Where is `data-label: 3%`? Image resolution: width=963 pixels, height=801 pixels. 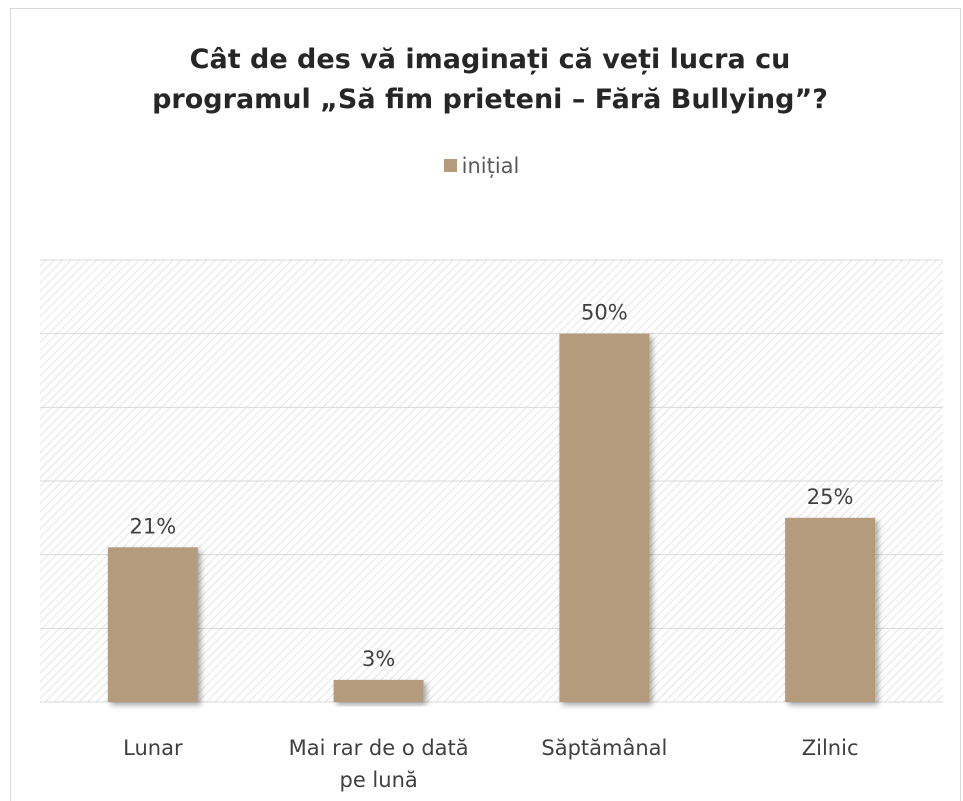
data-label: 3% is located at coordinates (378, 659).